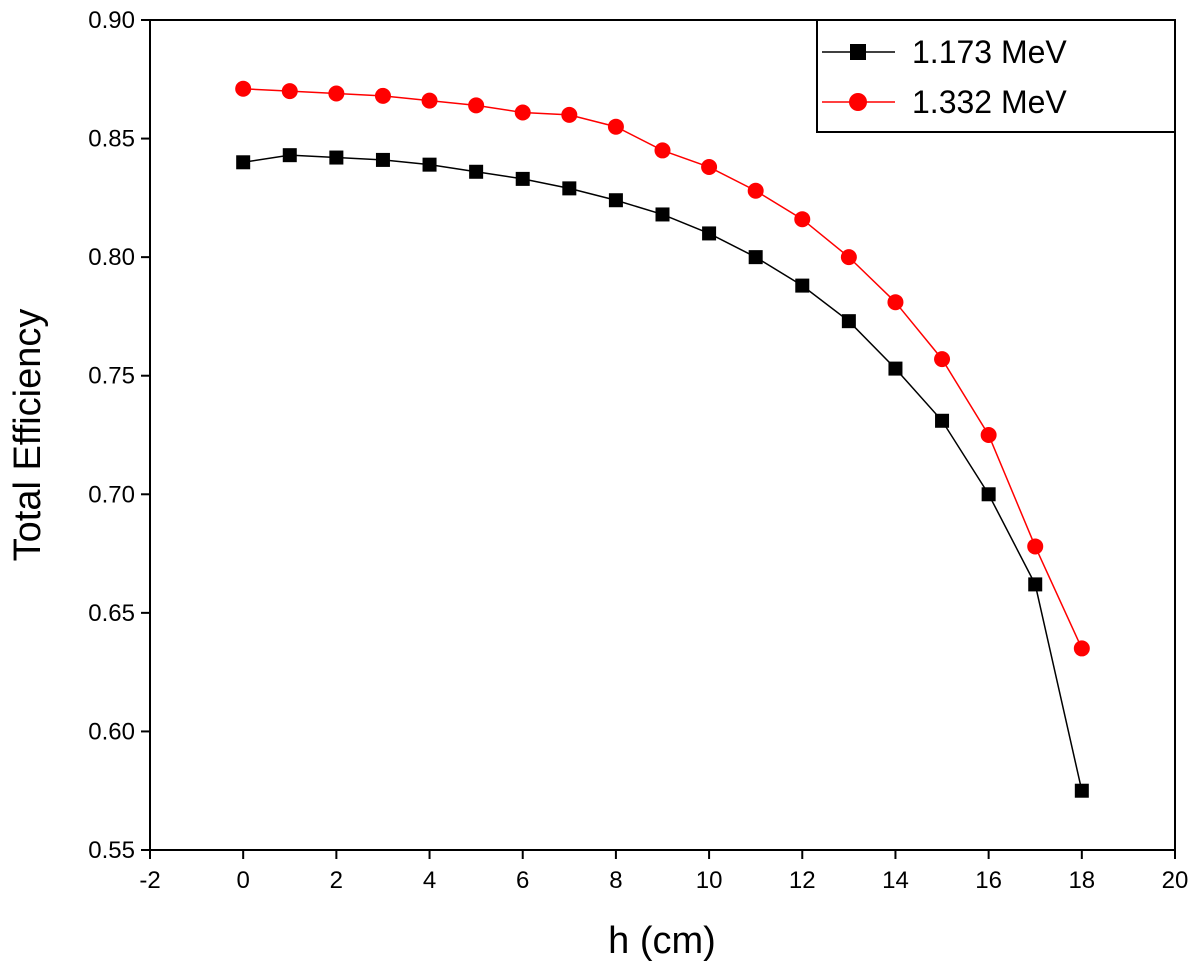 The width and height of the screenshot is (1200, 977). I want to click on x-tick-label: 20, so click(1175, 880).